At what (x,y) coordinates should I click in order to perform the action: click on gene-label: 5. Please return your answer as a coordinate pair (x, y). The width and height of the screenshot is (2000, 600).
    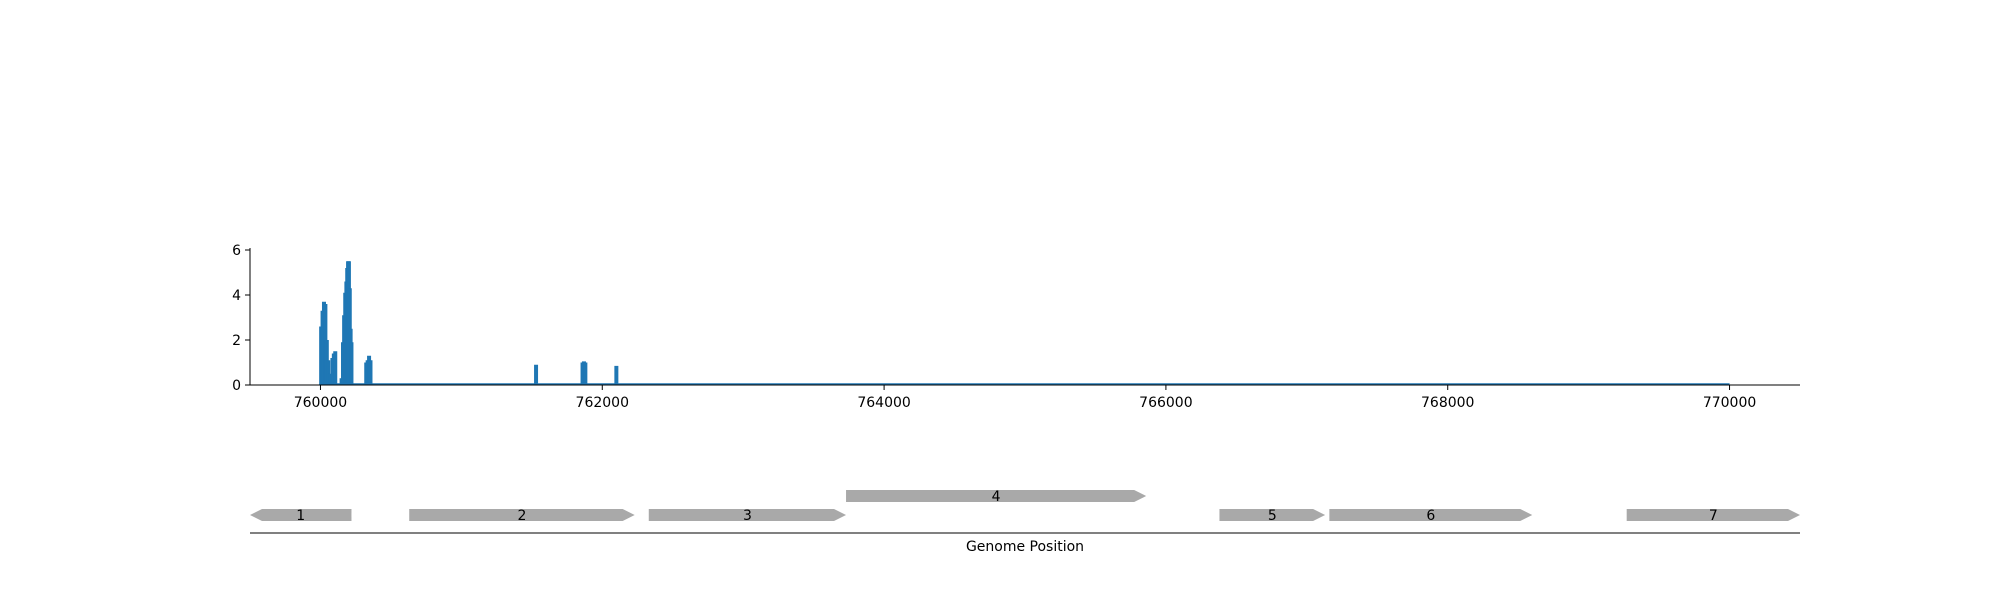
    Looking at the image, I should click on (1272, 516).